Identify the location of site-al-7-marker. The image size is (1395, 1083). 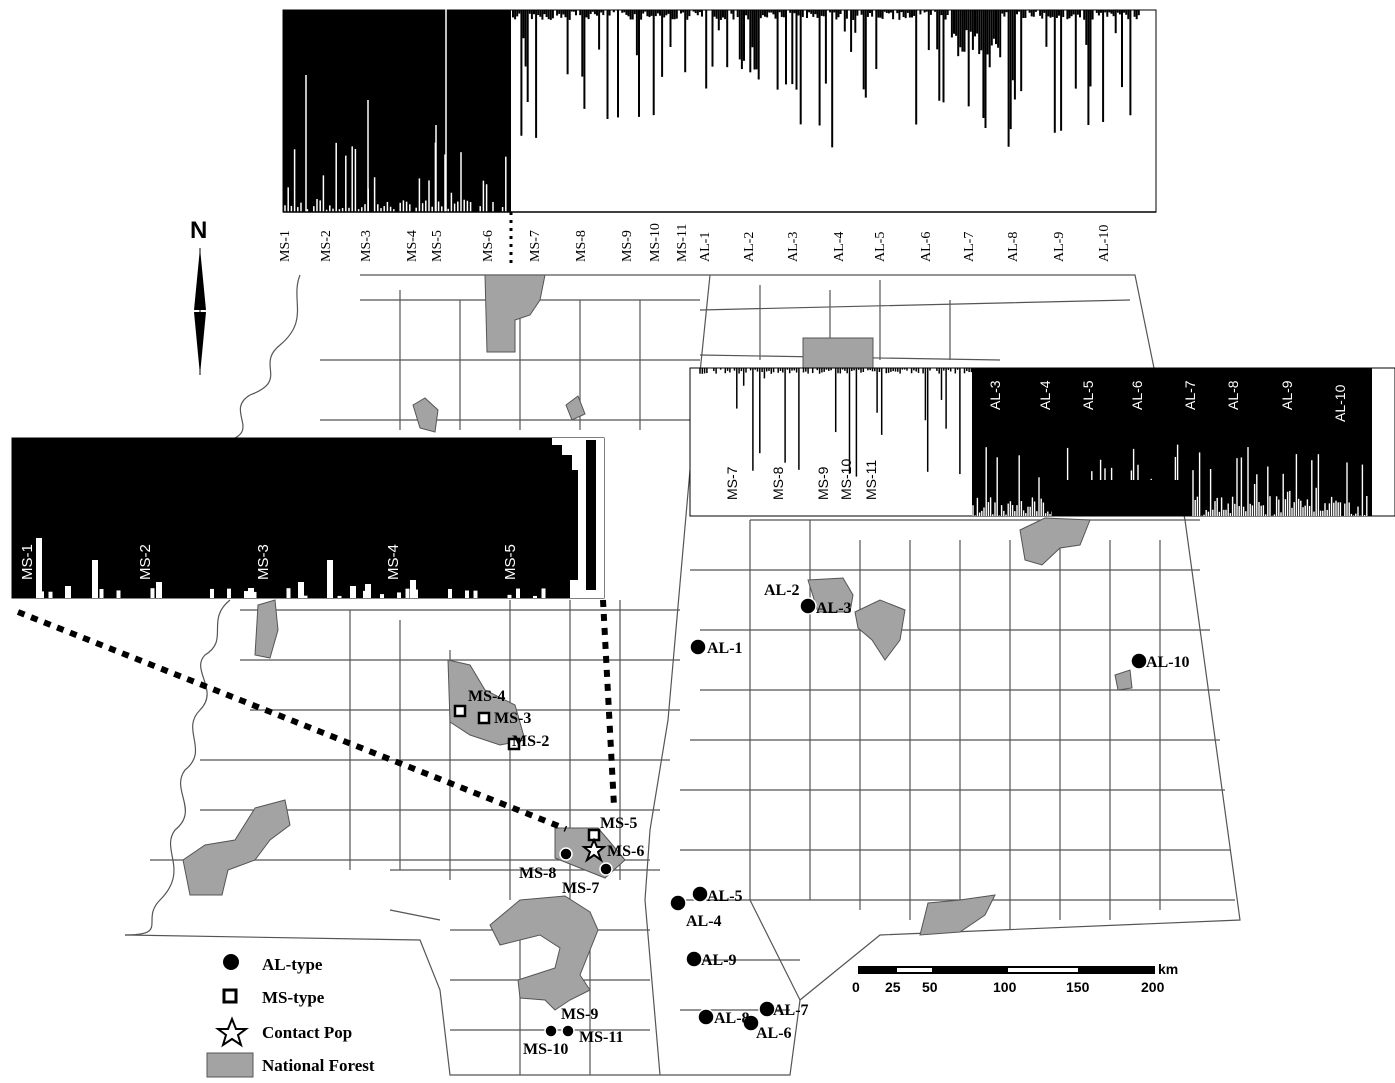
(767, 1009).